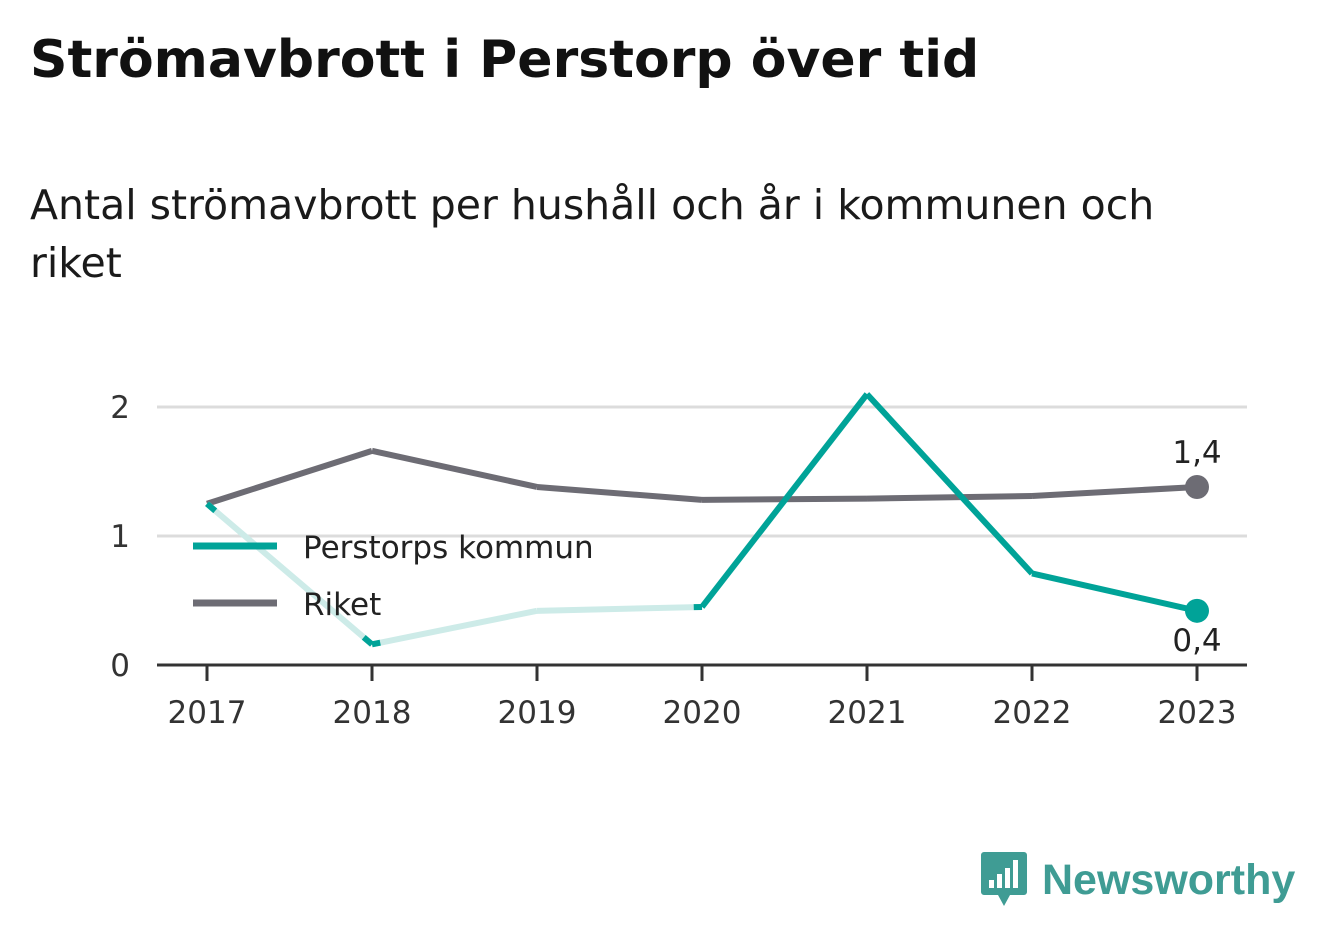  I want to click on y-axis-ticks: 0 1 2, so click(120, 537).